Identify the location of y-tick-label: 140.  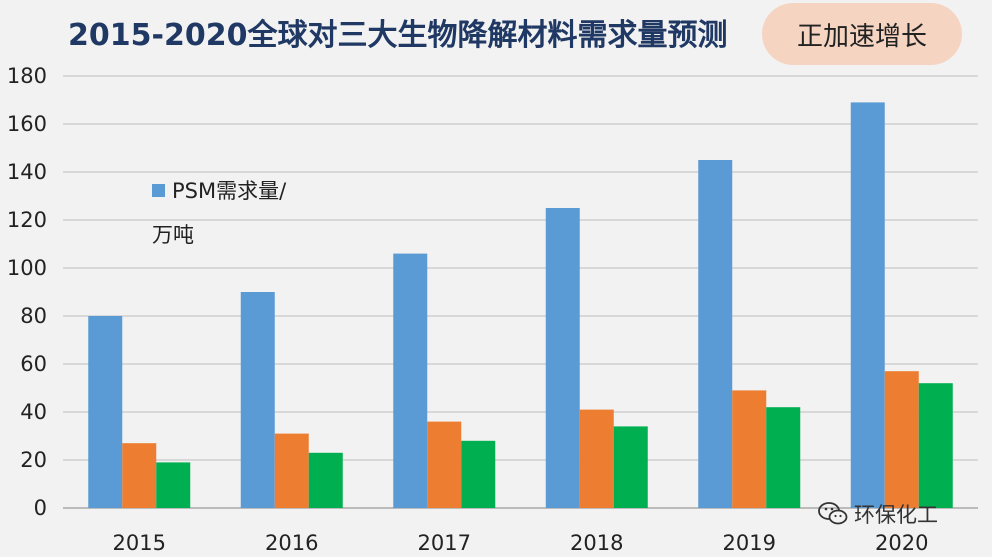
(27, 172).